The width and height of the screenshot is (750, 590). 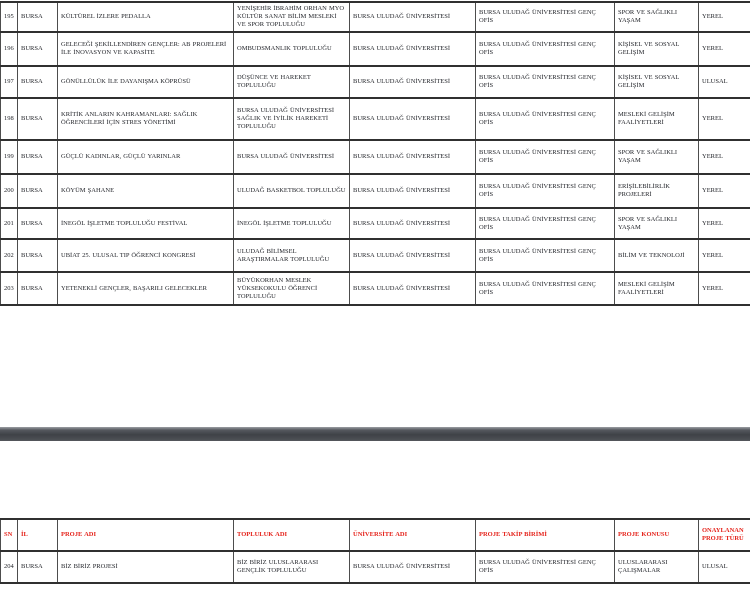 I want to click on table-cell: 195, so click(x=9, y=17).